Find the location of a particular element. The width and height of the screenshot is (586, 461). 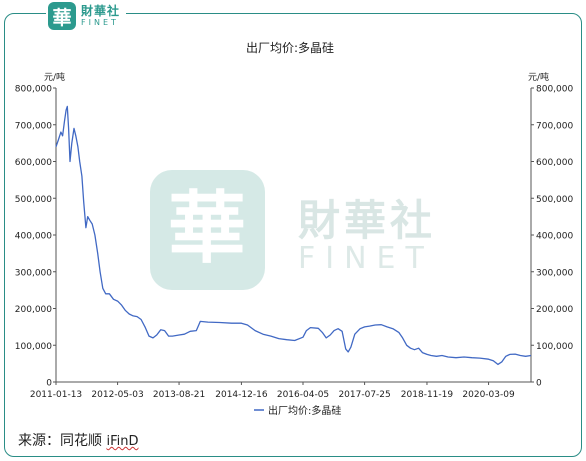

y-tick-label-right: 400,000 is located at coordinates (554, 237).